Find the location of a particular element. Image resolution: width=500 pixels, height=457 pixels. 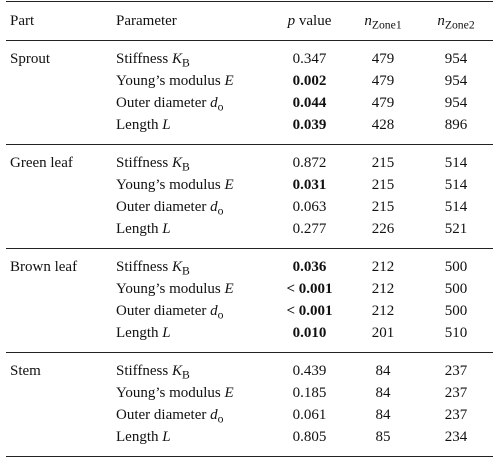

table-row: Length L 0.039 428 896 is located at coordinates (249, 129).